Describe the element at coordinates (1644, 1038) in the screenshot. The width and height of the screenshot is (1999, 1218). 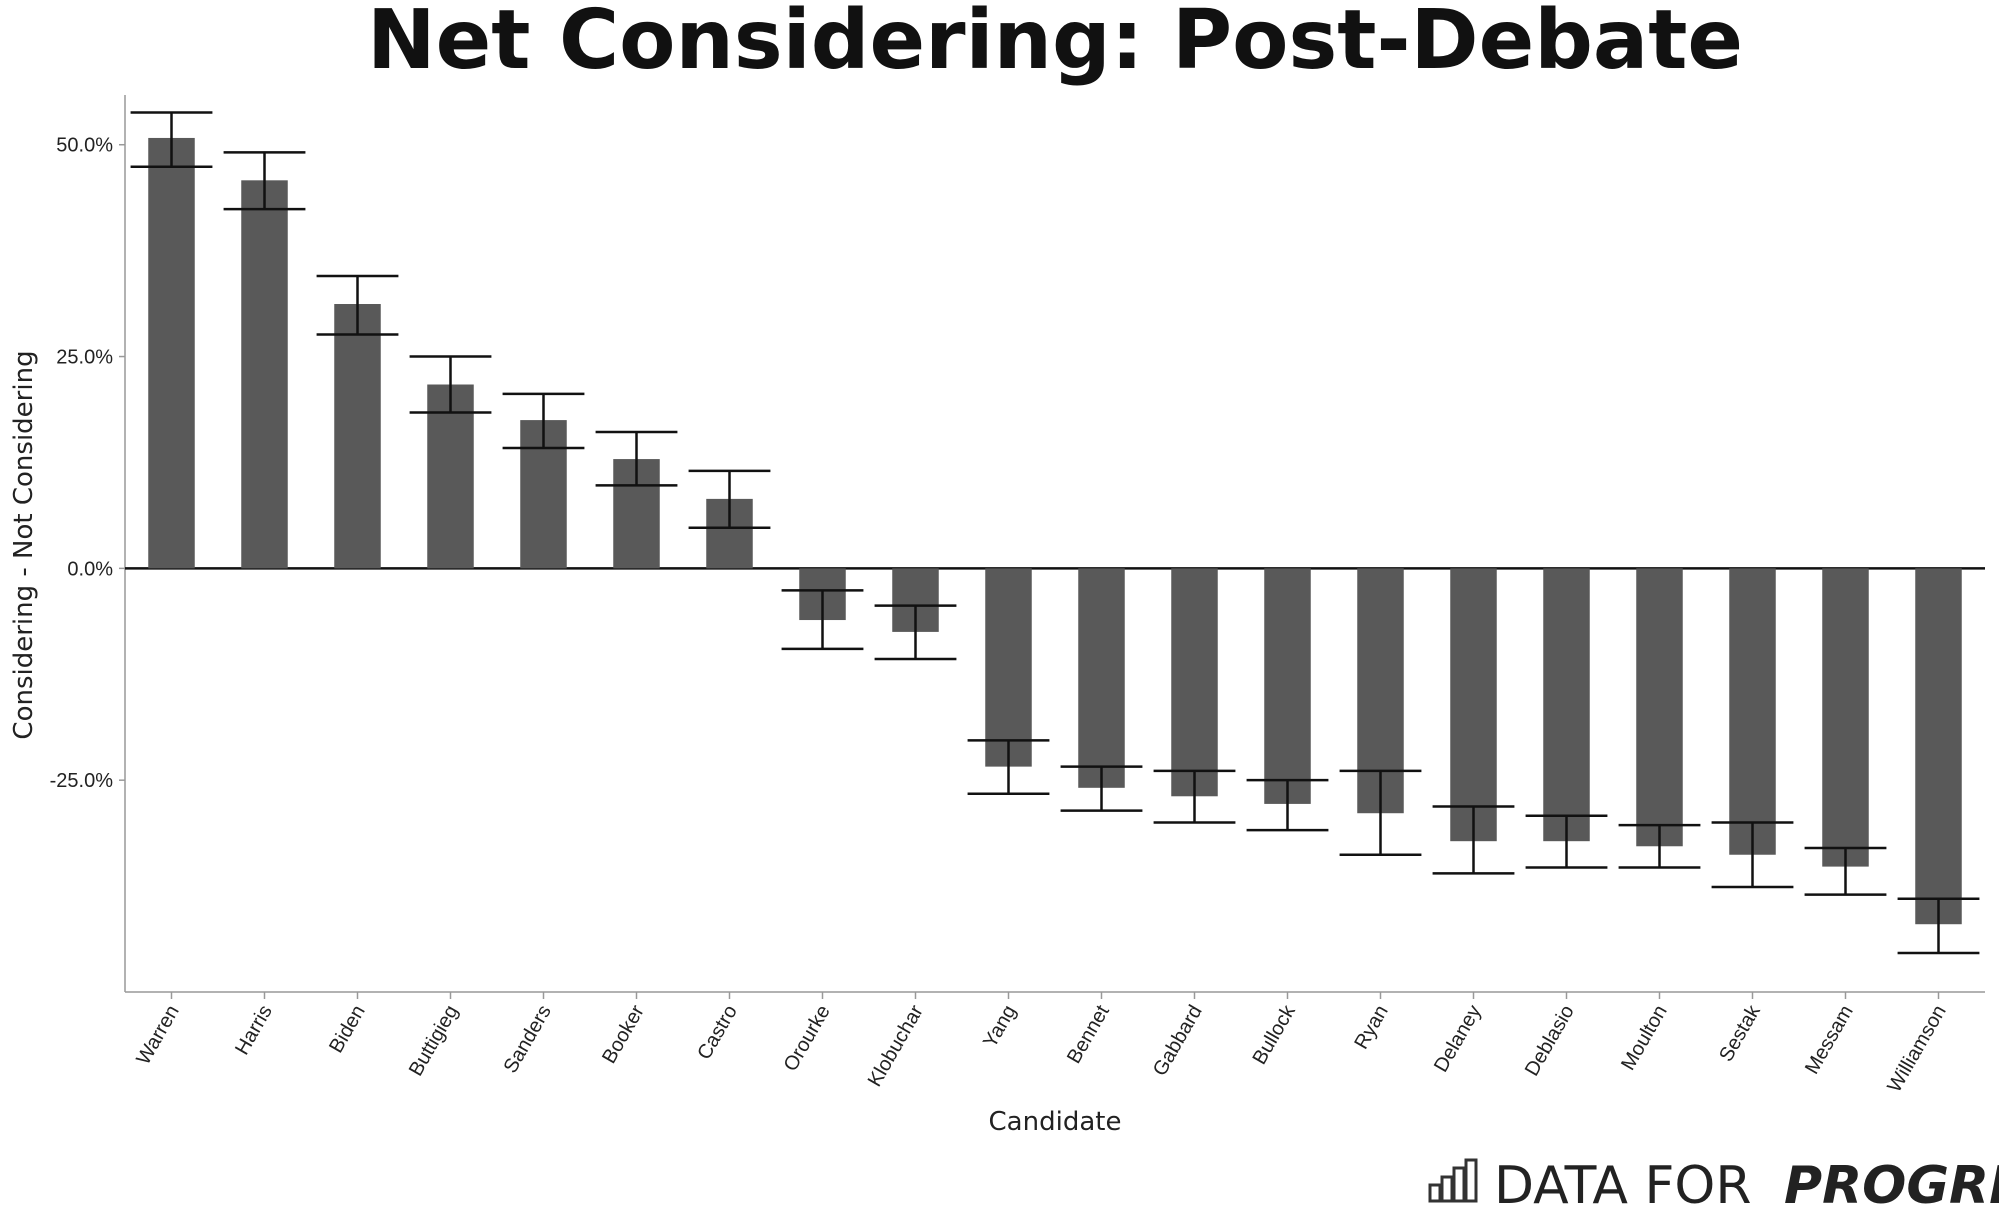
I see `x-tick-label: Moulton` at that location.